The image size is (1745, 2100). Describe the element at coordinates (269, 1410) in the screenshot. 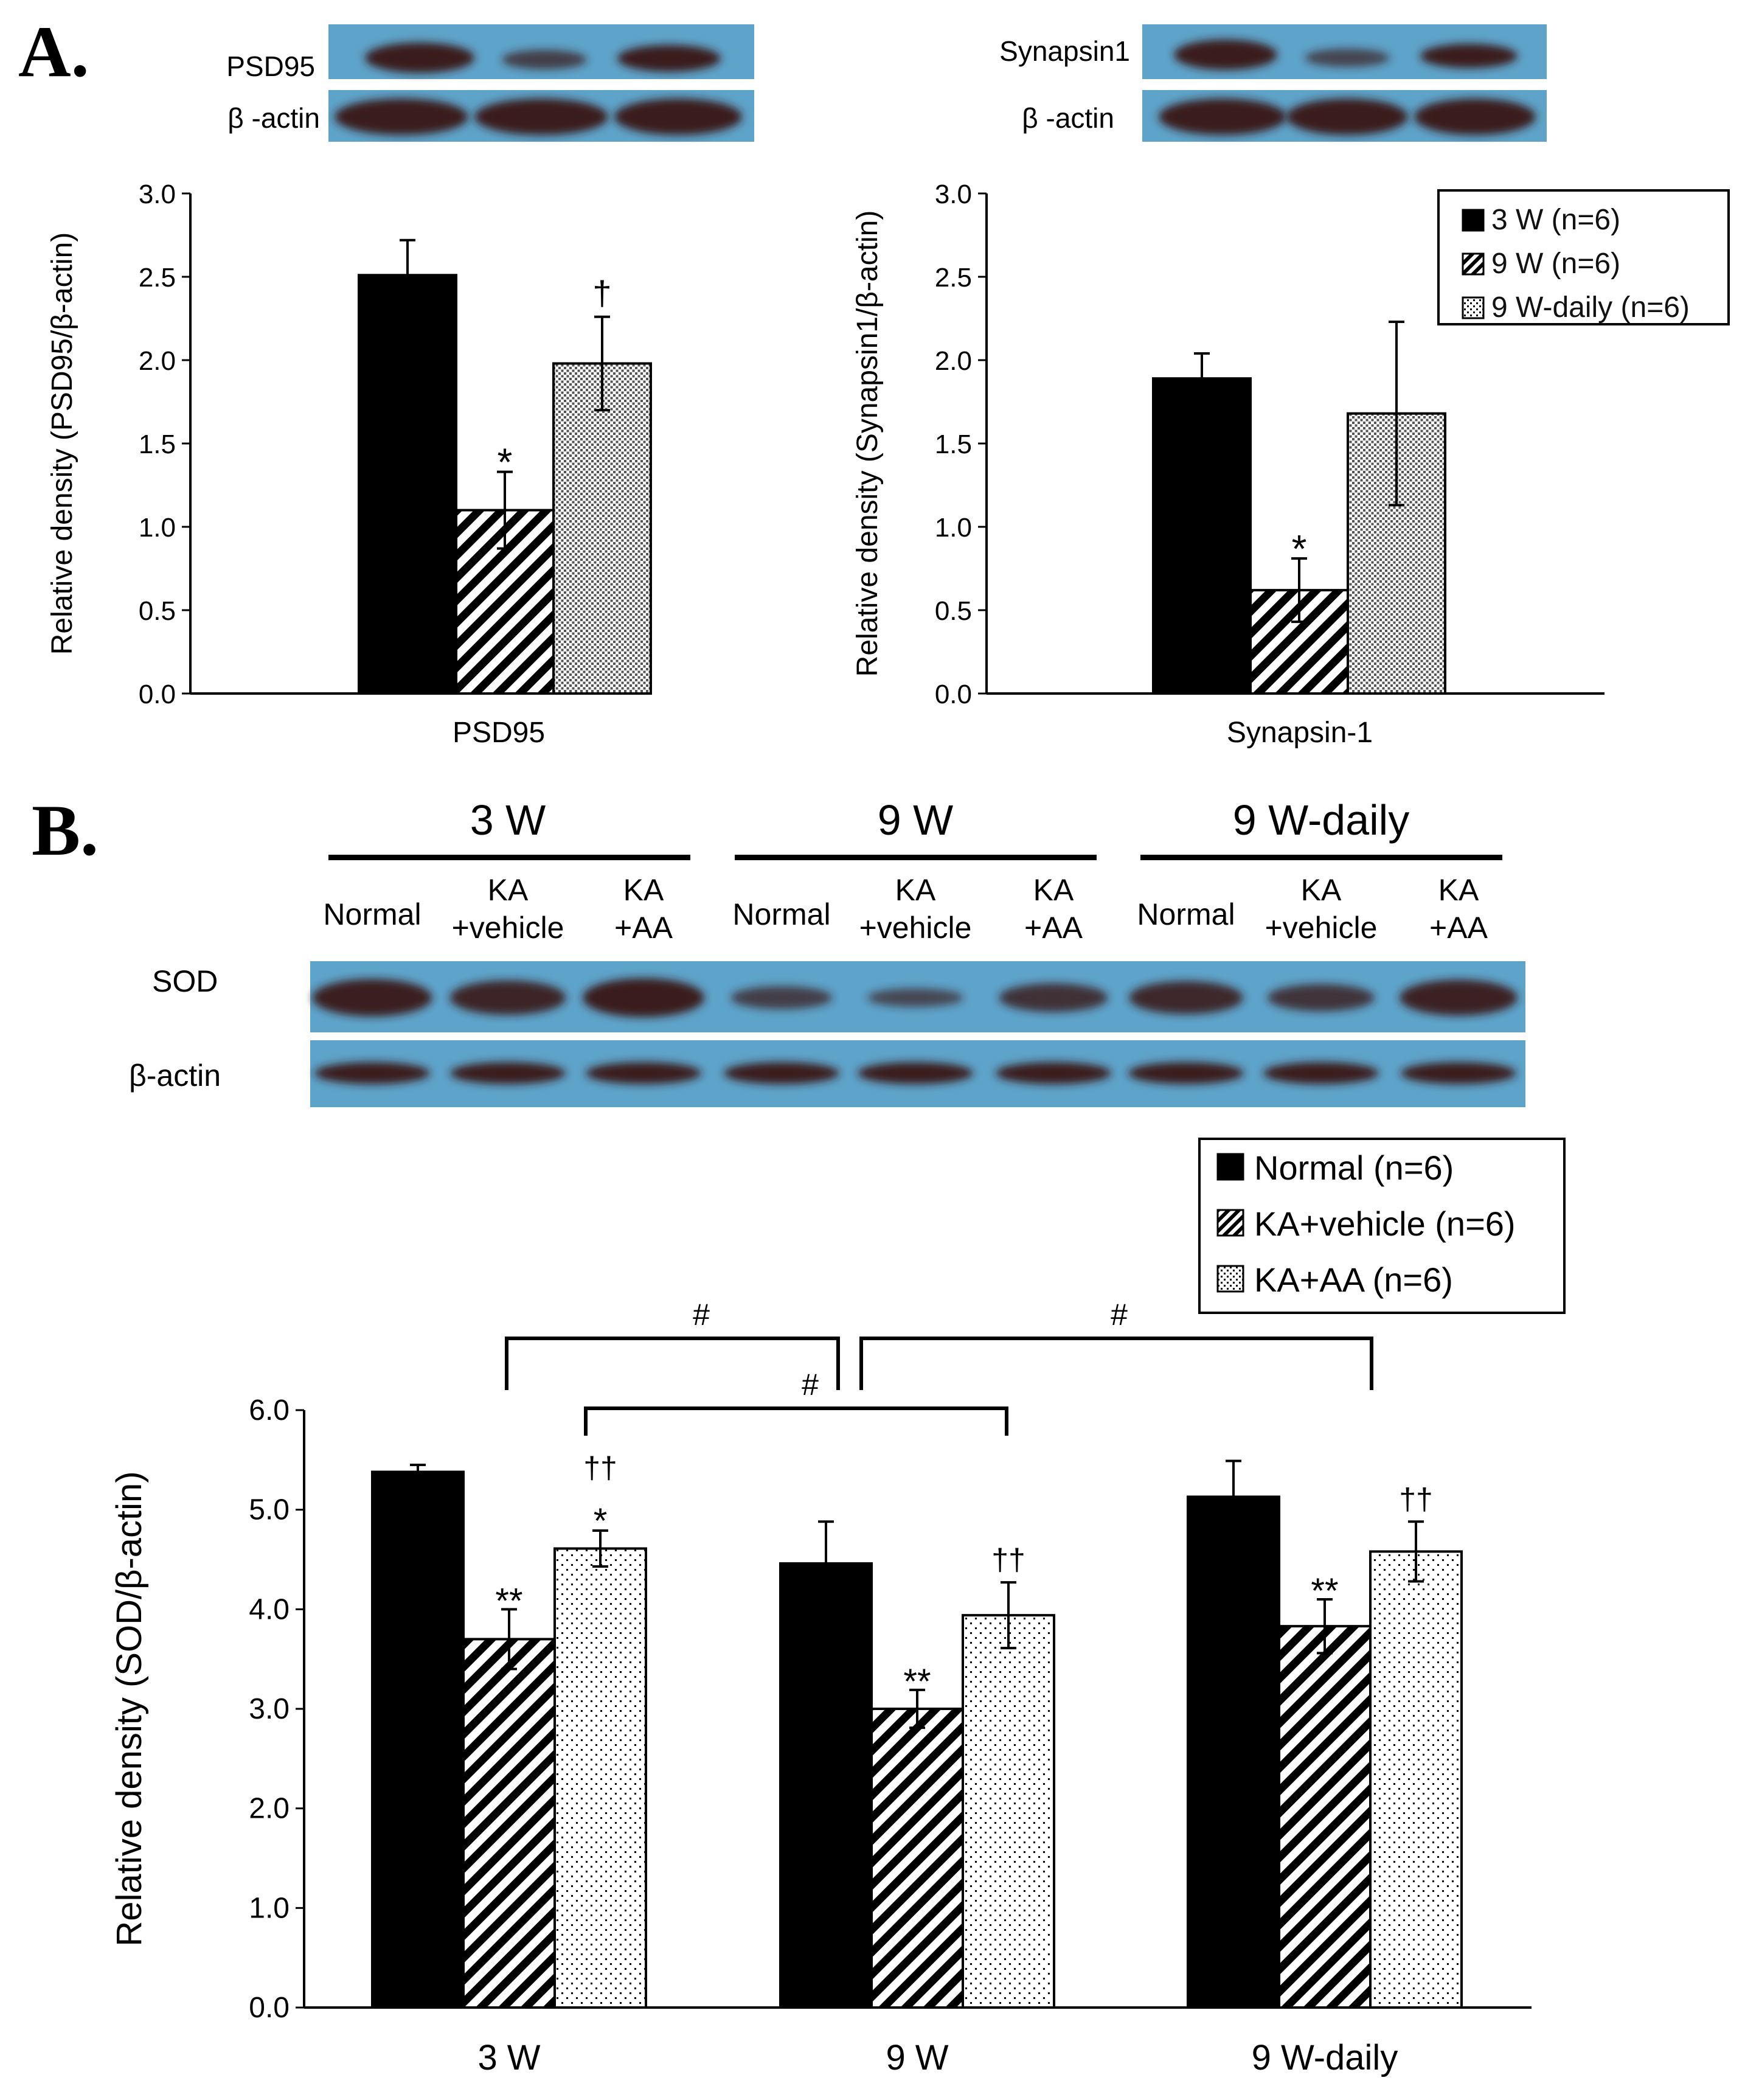

I see `y-tick-label: 6.0` at that location.